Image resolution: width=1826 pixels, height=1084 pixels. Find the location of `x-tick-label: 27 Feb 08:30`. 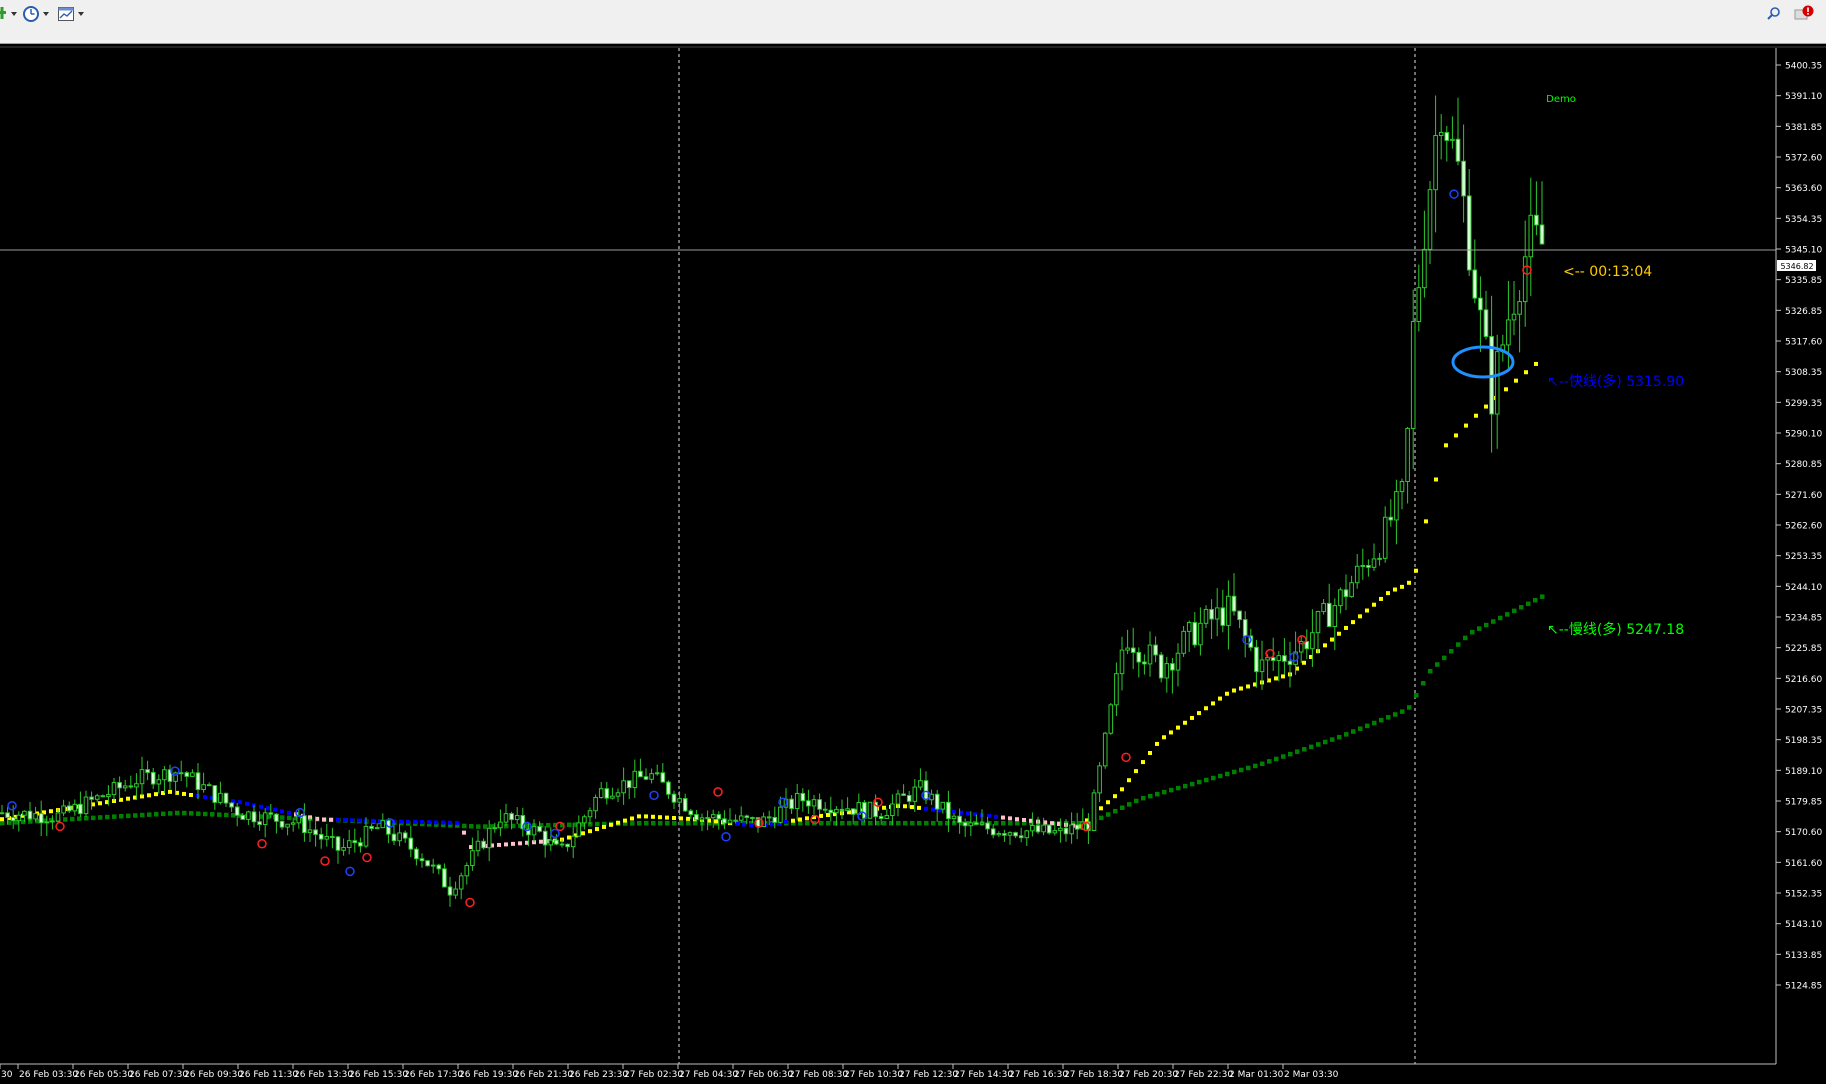

x-tick-label: 27 Feb 08:30 is located at coordinates (818, 1075).